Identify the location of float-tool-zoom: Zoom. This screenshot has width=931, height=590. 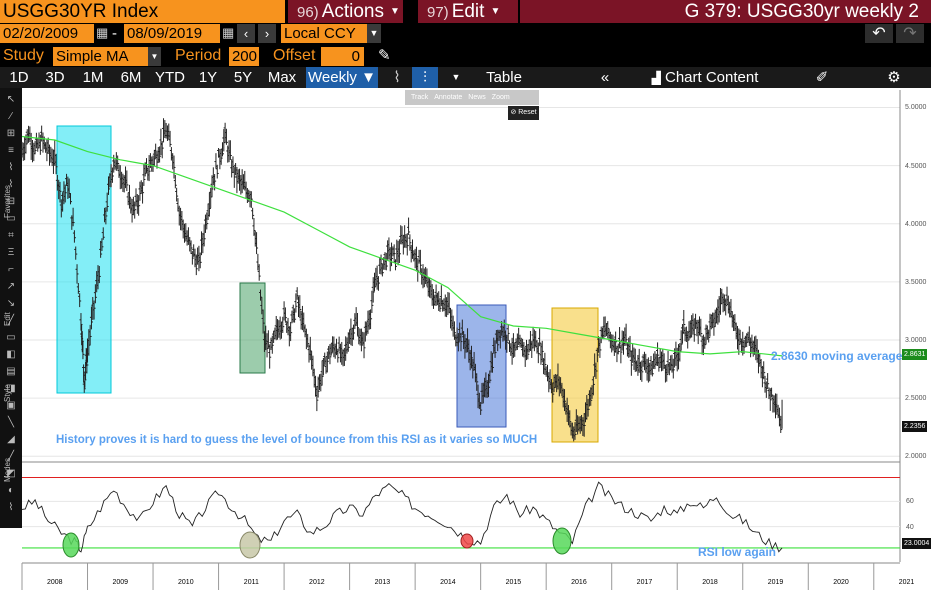
(500, 97).